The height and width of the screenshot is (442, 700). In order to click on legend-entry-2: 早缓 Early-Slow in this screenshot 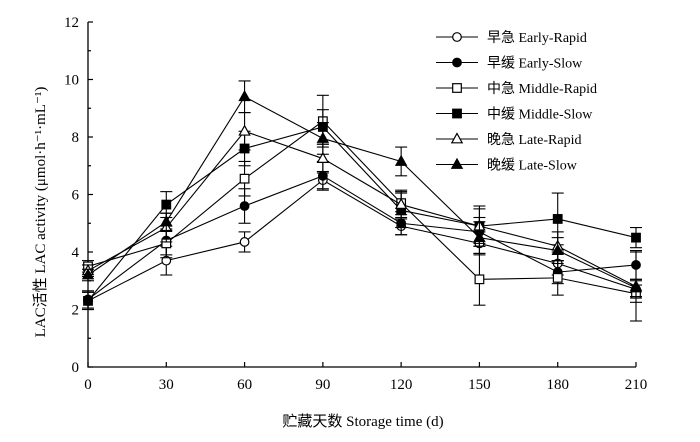, I will do `click(509, 64)`.